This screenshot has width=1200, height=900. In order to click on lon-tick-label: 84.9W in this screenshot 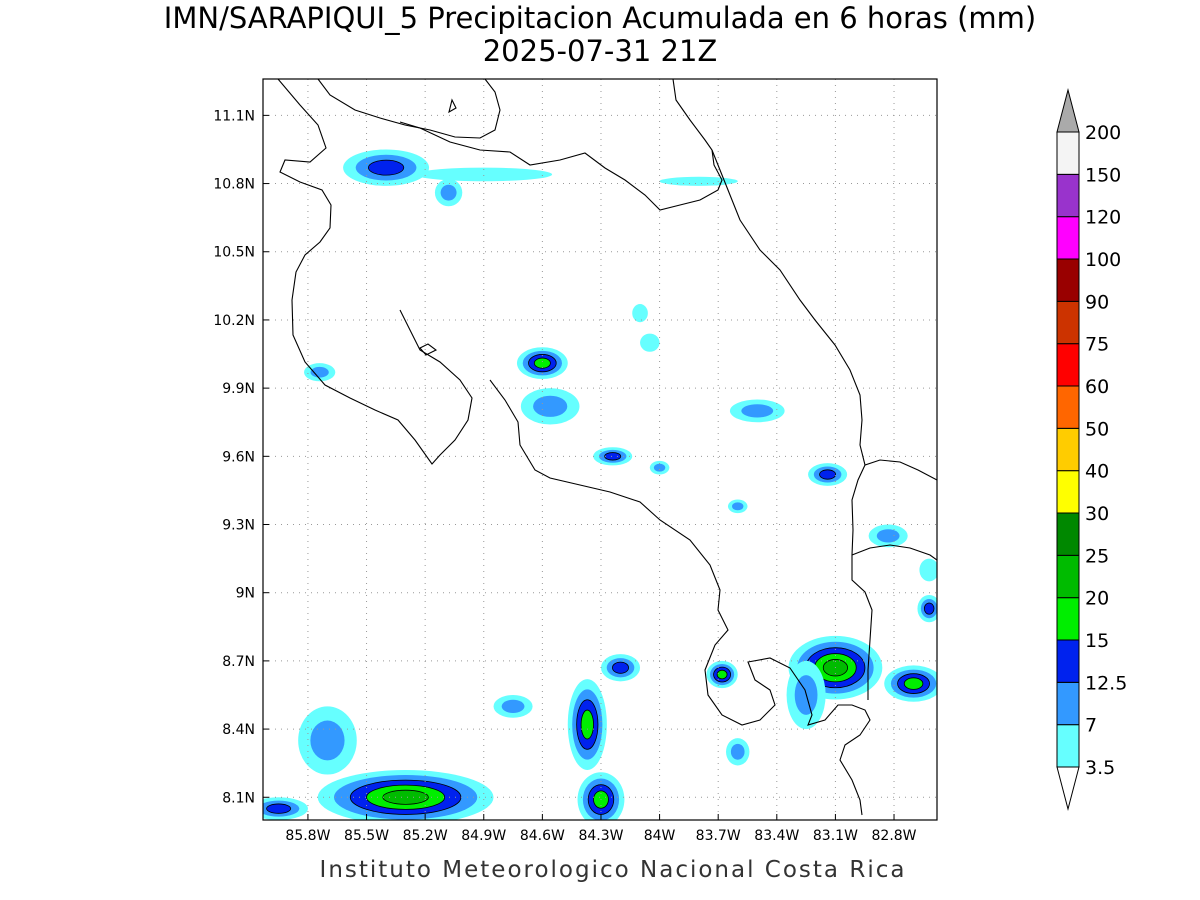, I will do `click(483, 836)`.